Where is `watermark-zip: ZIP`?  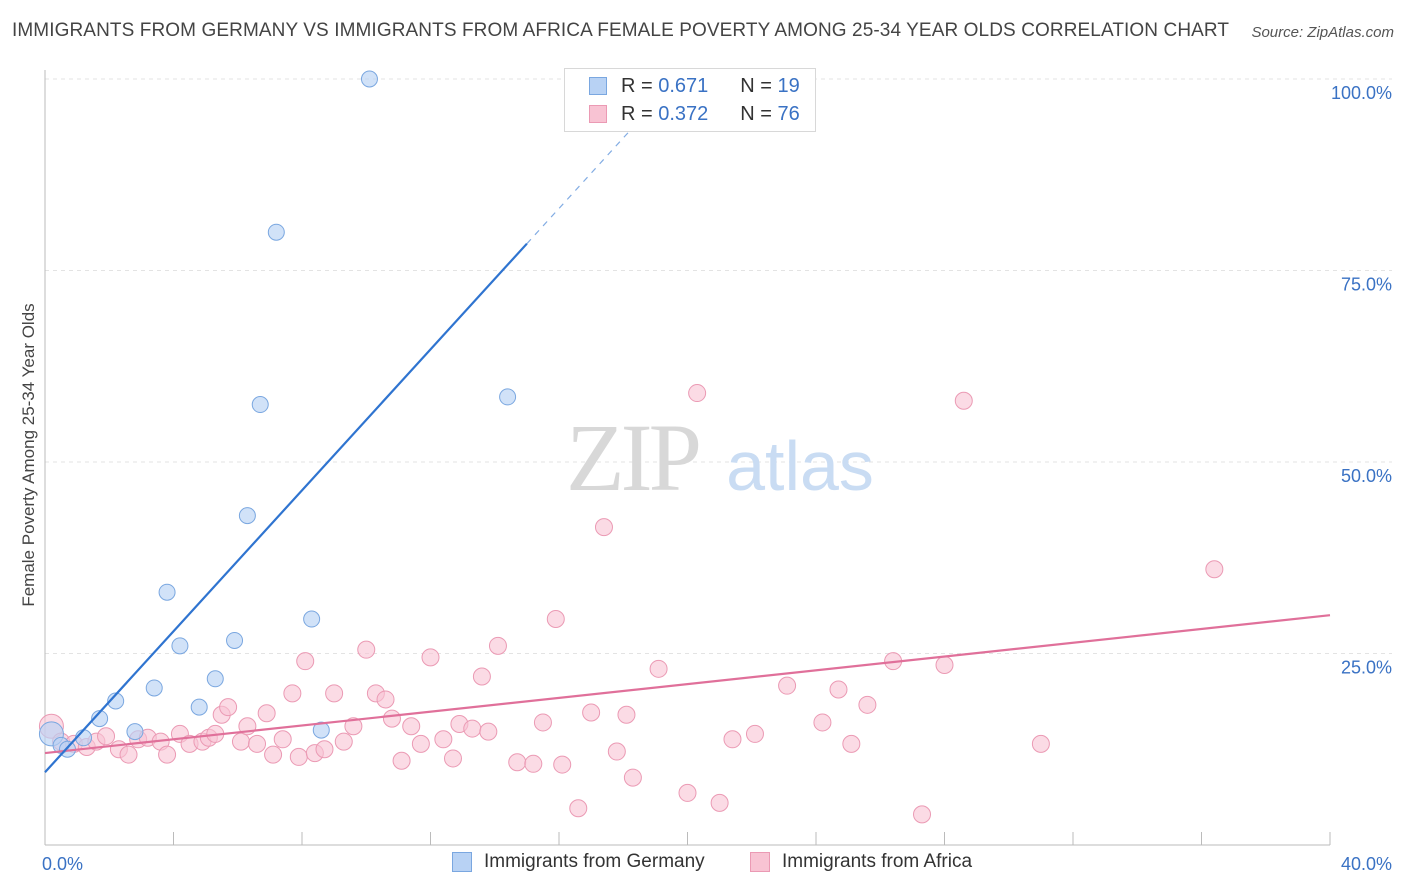 watermark-zip: ZIP is located at coordinates (632, 457).